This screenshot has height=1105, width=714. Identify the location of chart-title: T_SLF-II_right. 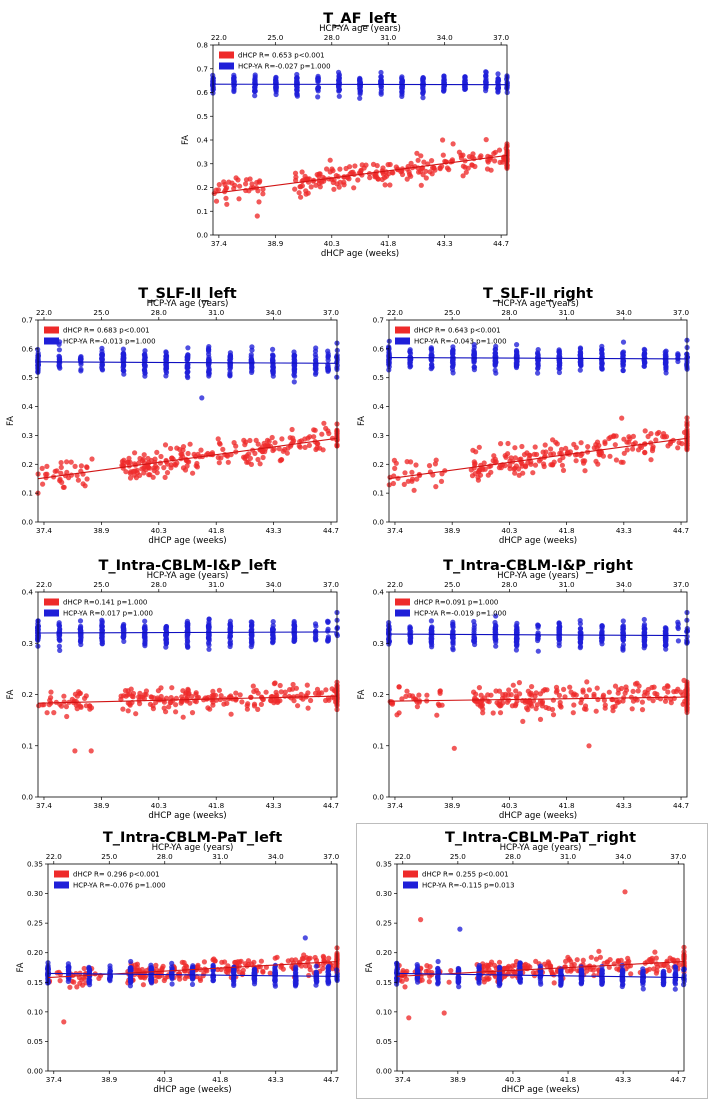
(538, 294).